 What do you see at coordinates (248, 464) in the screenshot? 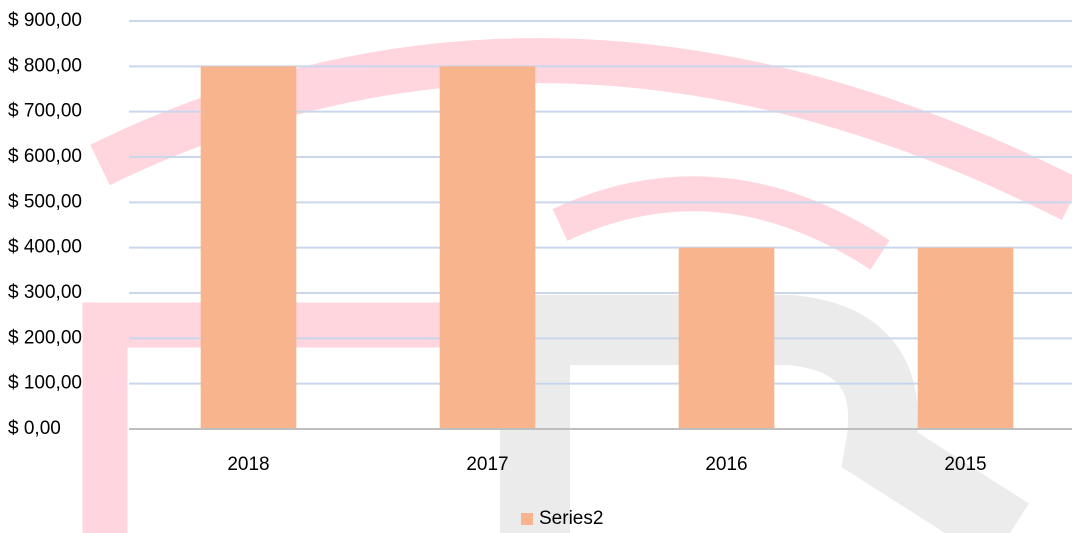
I see `x-tick-label: 2018` at bounding box center [248, 464].